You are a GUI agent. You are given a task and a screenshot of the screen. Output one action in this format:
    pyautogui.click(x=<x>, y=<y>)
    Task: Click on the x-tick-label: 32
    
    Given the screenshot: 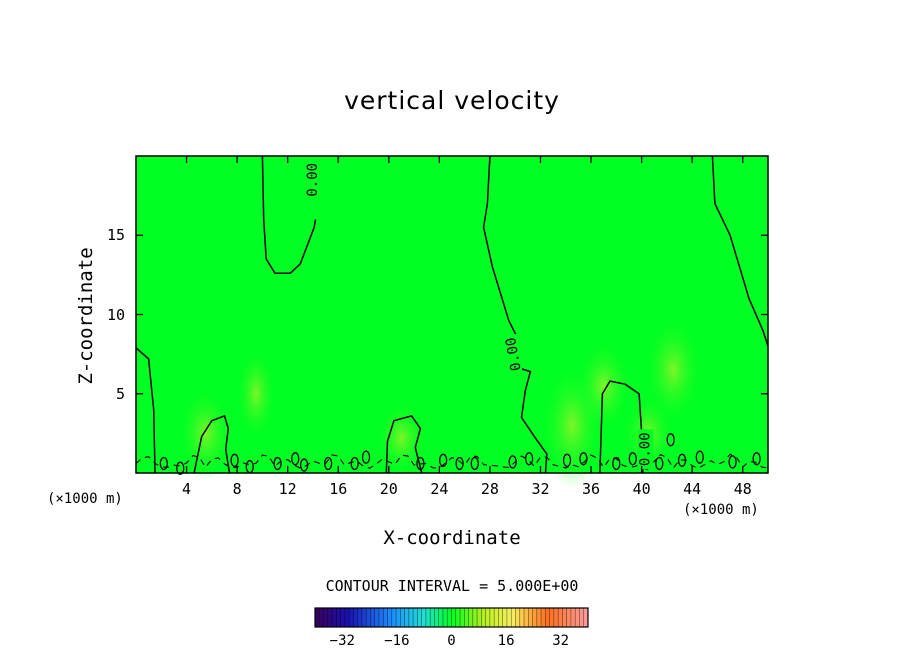 What is the action you would take?
    pyautogui.click(x=540, y=489)
    